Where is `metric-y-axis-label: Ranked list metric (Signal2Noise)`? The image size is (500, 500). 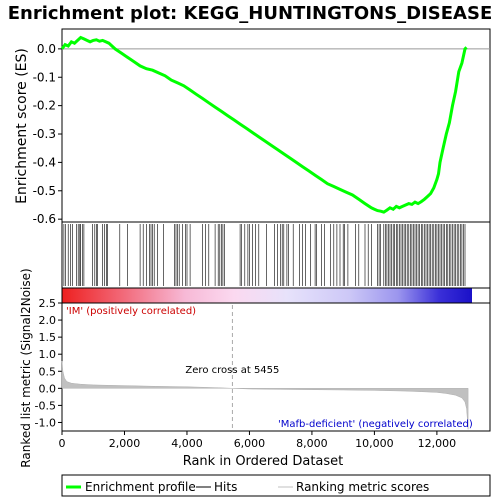
metric-y-axis-label: Ranked list metric (Signal2Noise) is located at coordinates (26, 367).